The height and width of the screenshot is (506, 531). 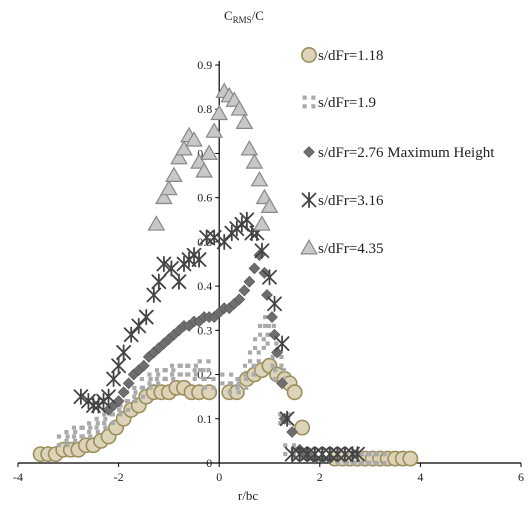 I want to click on legend-label: s/dFr=1.9, so click(x=347, y=103).